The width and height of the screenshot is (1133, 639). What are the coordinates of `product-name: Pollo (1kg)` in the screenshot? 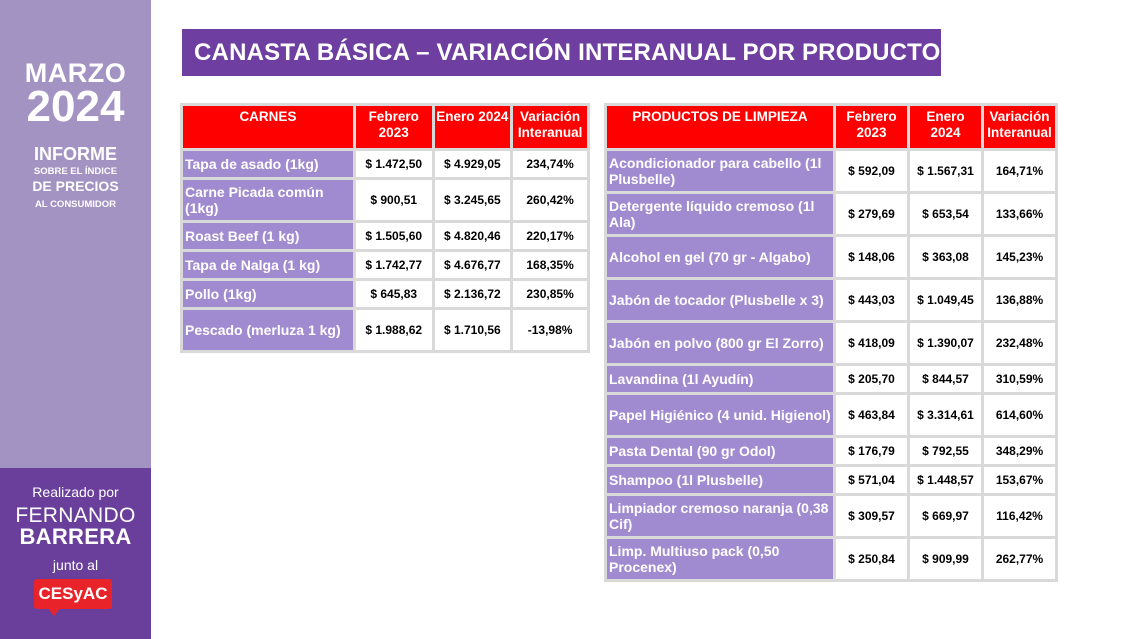 It's located at (268, 294).